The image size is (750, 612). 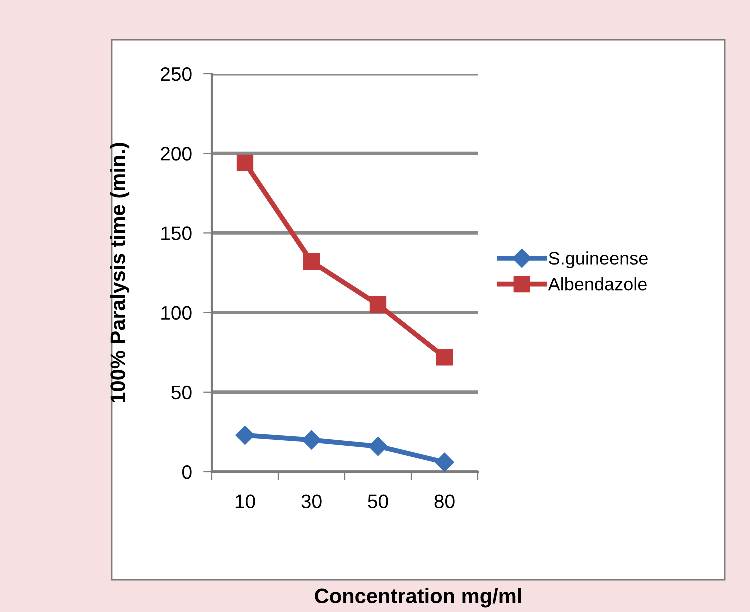 I want to click on legend-label: Albendazole, so click(x=597, y=284).